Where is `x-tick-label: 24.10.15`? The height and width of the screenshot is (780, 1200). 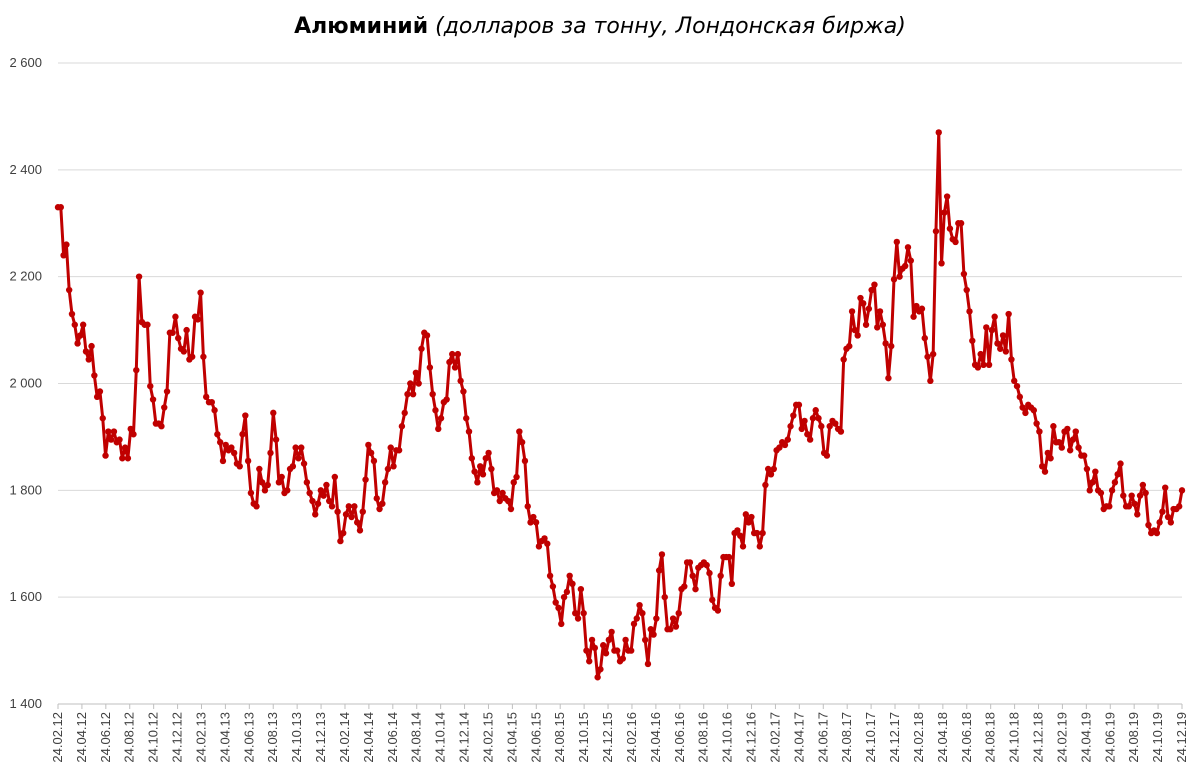 x-tick-label: 24.10.15 is located at coordinates (583, 737).